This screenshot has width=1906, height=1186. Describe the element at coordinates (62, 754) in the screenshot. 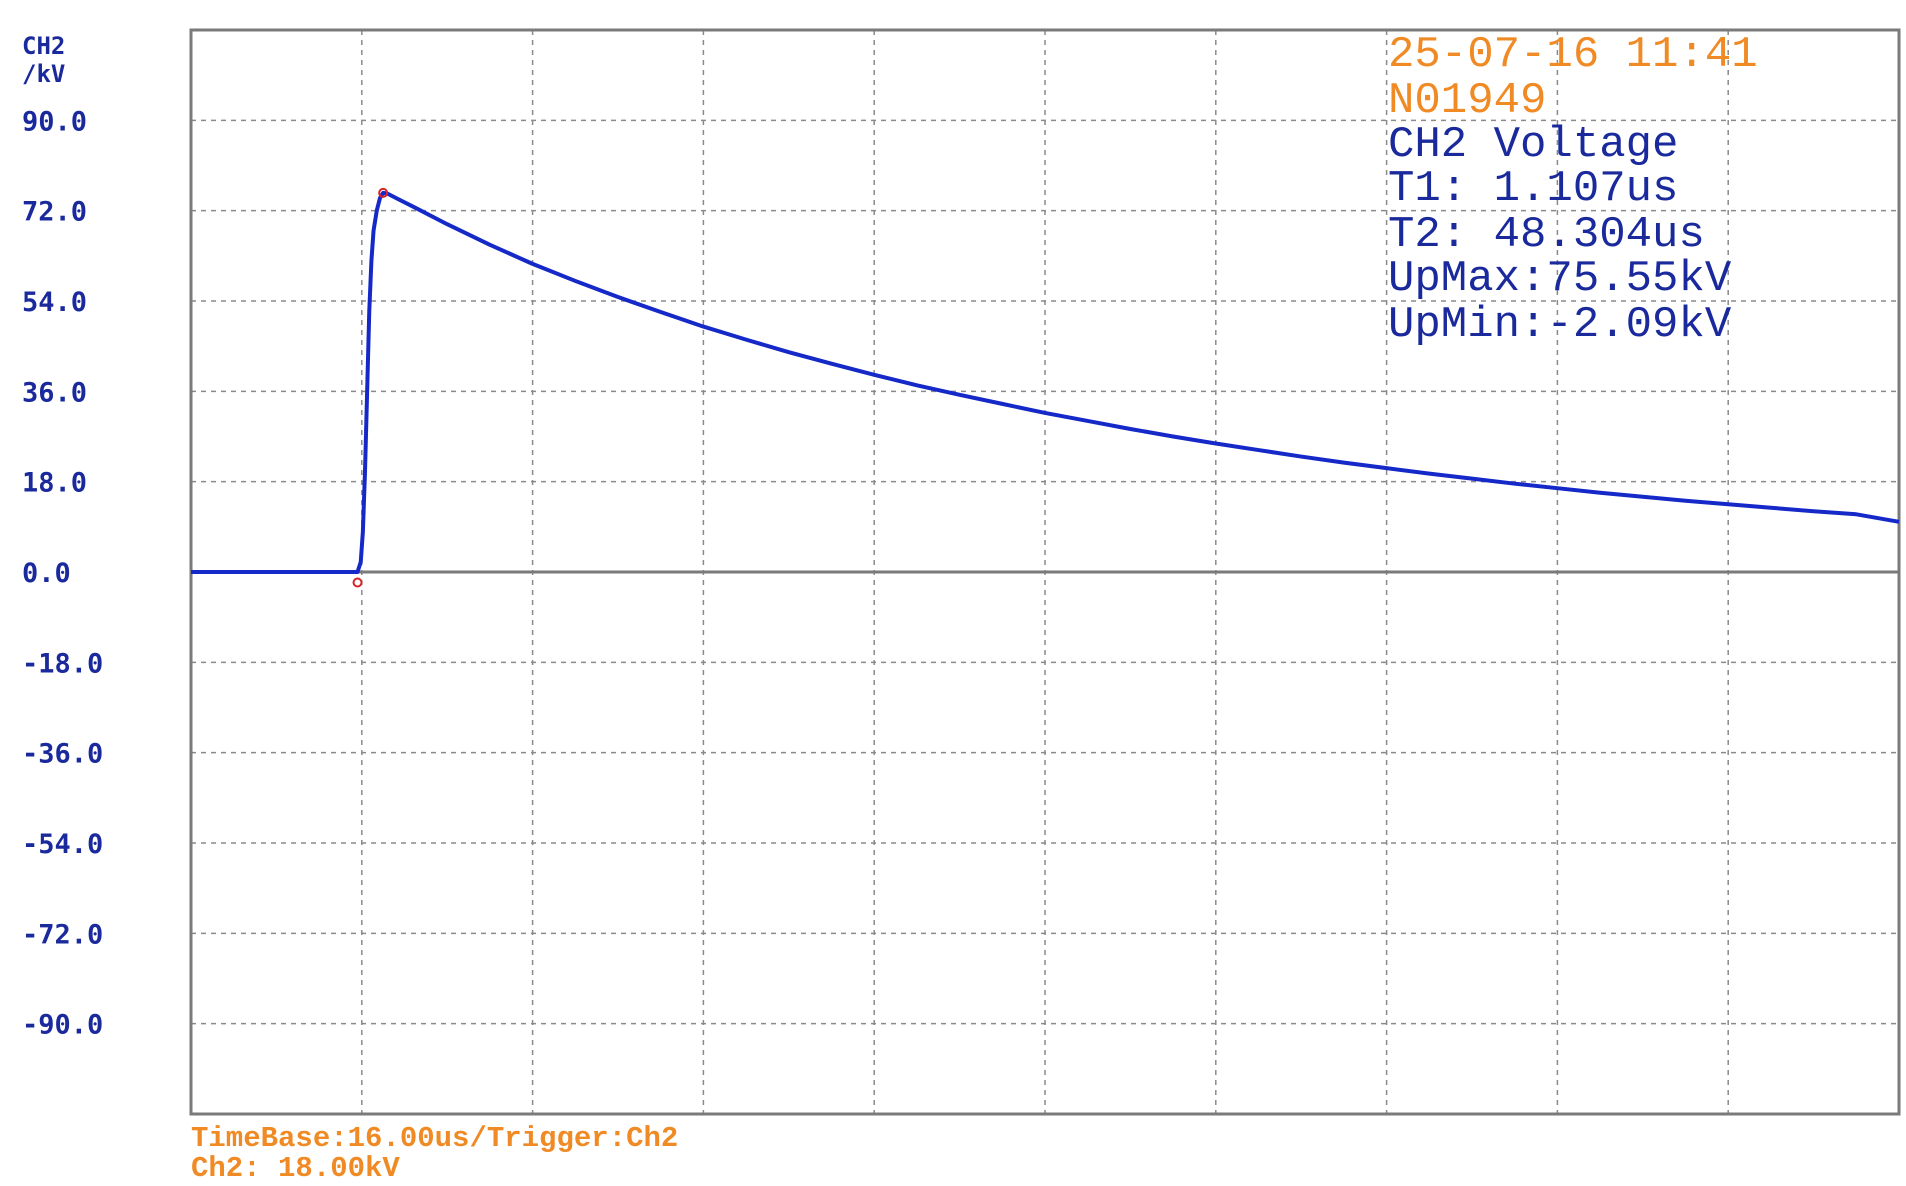

I see `y-tick-label: -36.0` at that location.